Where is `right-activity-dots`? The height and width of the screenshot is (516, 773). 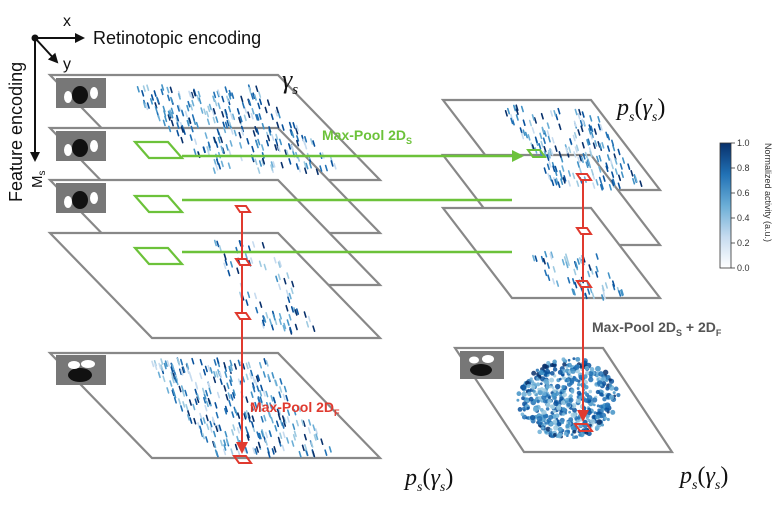
right-activity-dots is located at coordinates (573, 202).